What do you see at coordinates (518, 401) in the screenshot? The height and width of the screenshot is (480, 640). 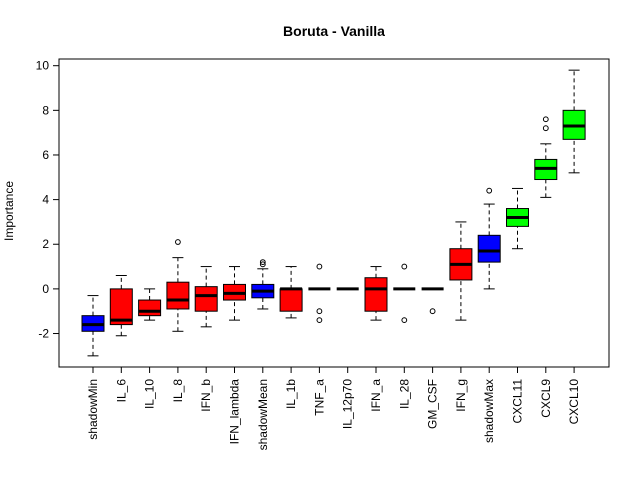 I see `x-tick-label: CXCL11` at bounding box center [518, 401].